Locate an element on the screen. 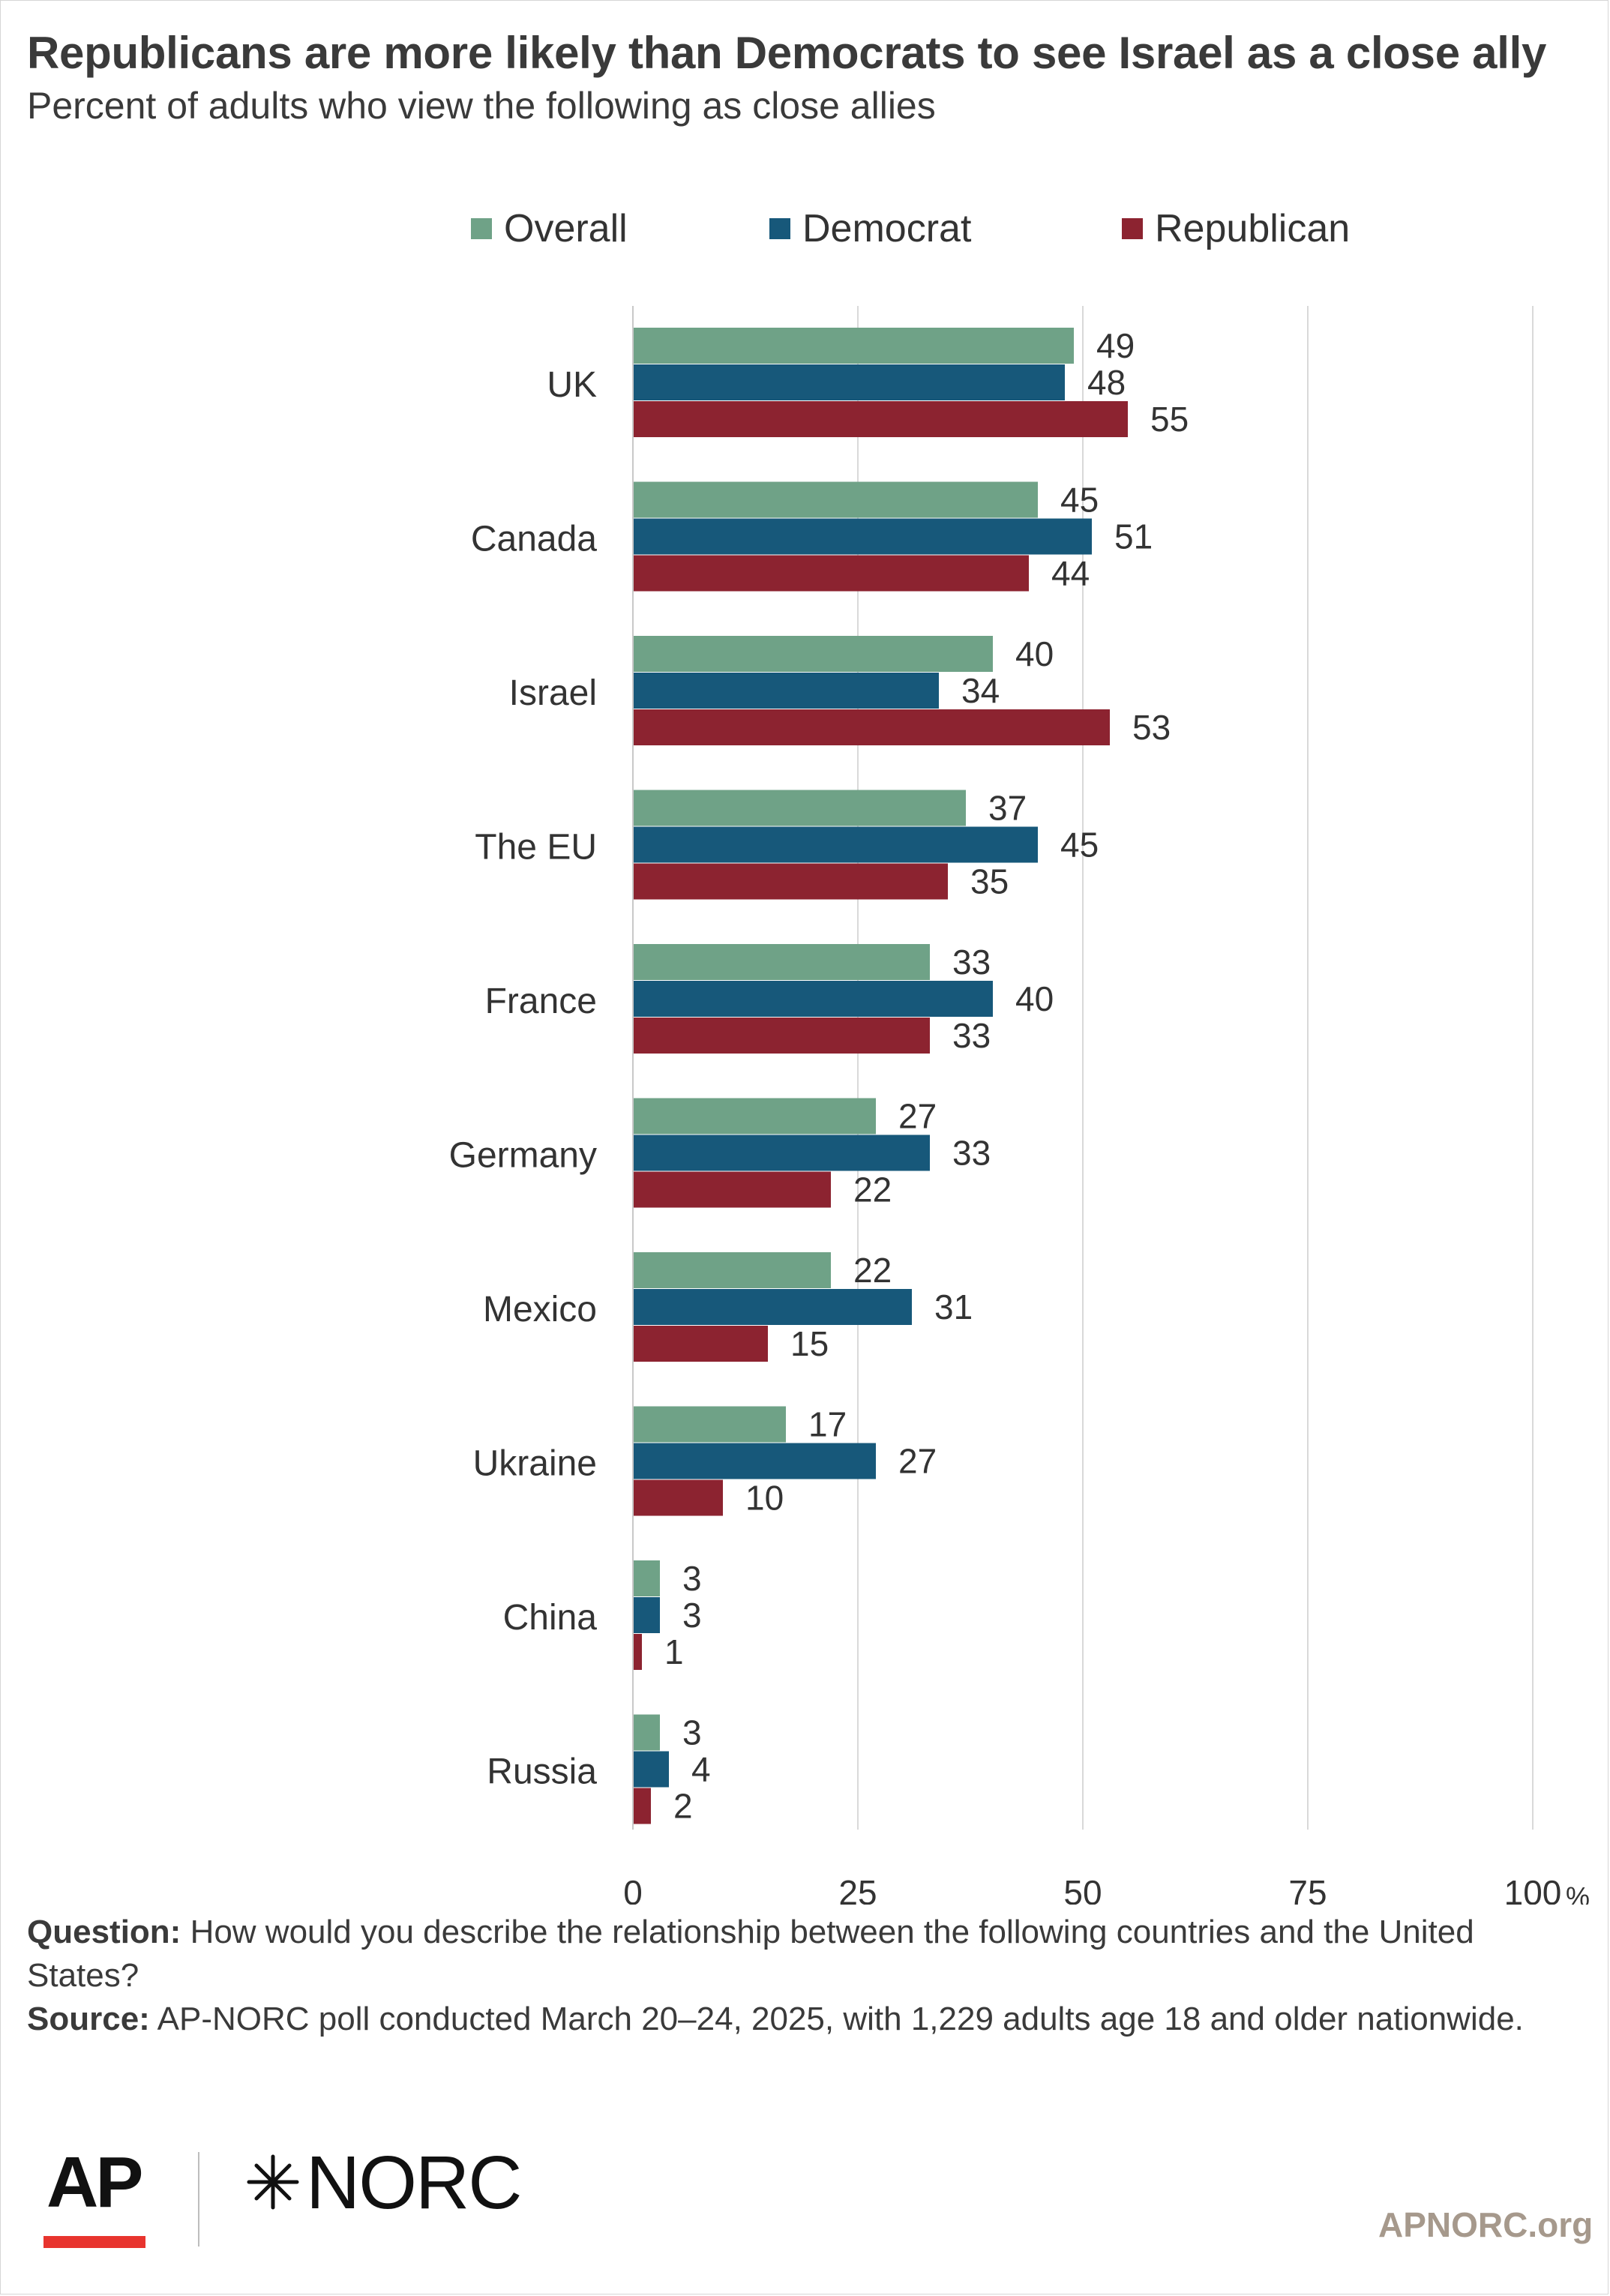  legend-swatch-democrat is located at coordinates (779, 228).